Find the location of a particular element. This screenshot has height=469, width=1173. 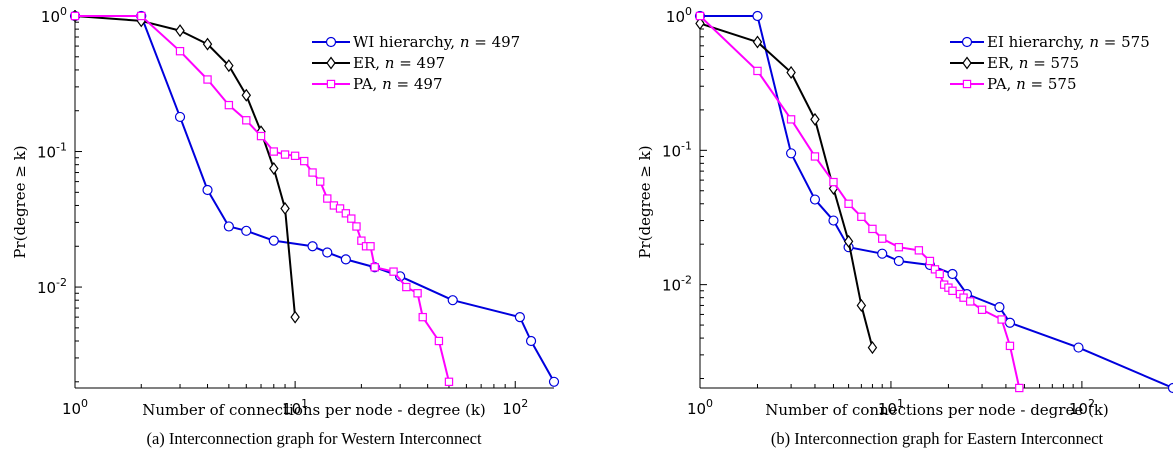

series-line is located at coordinates (185, 166).